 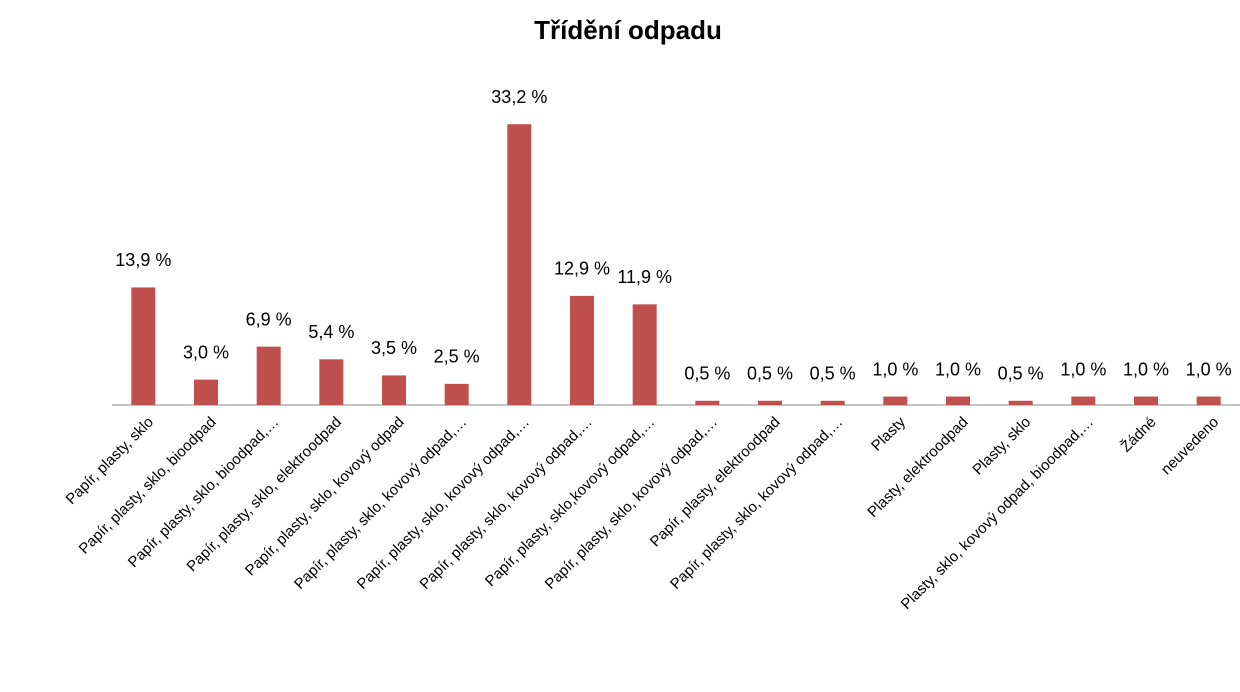 What do you see at coordinates (394, 348) in the screenshot?
I see `data-label: 3,5 %` at bounding box center [394, 348].